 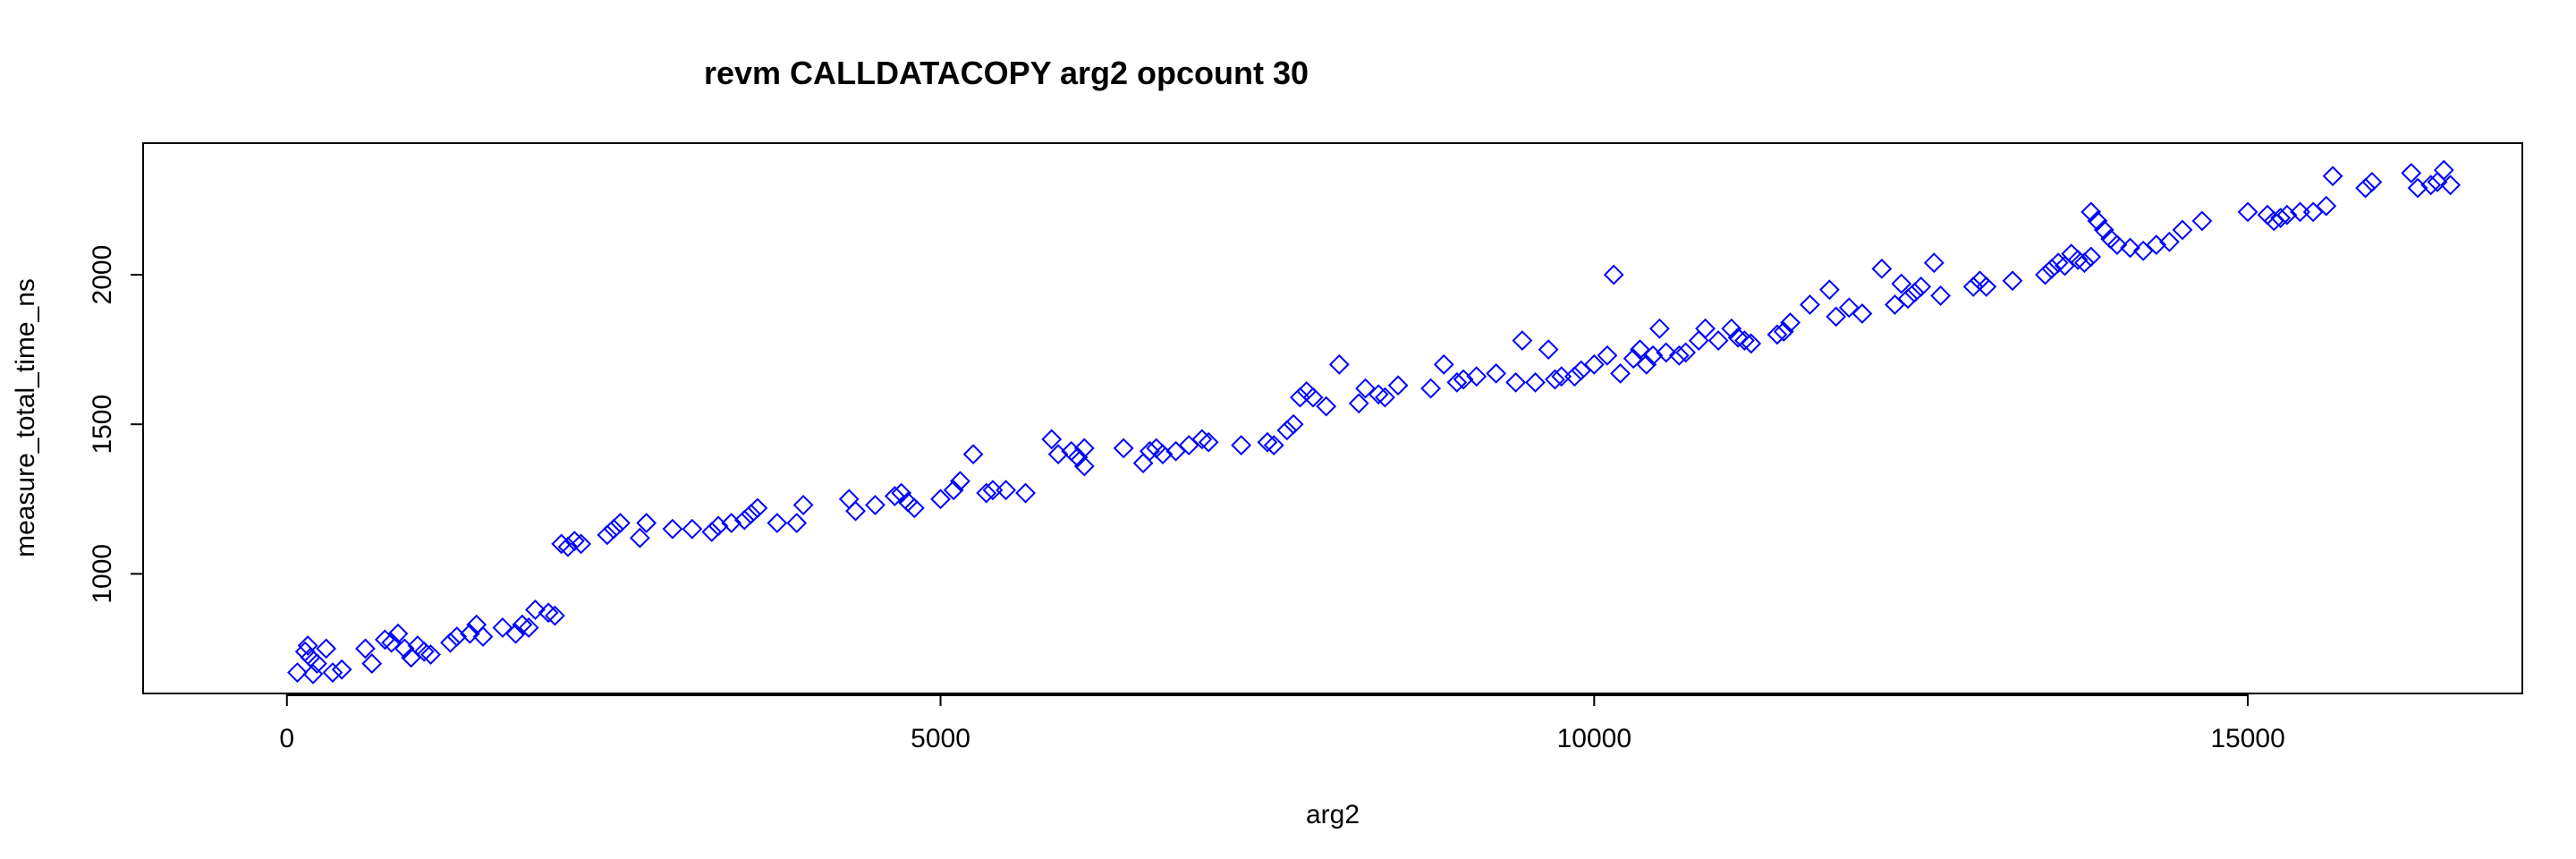 What do you see at coordinates (2247, 738) in the screenshot?
I see `x-tick-label: 15000` at bounding box center [2247, 738].